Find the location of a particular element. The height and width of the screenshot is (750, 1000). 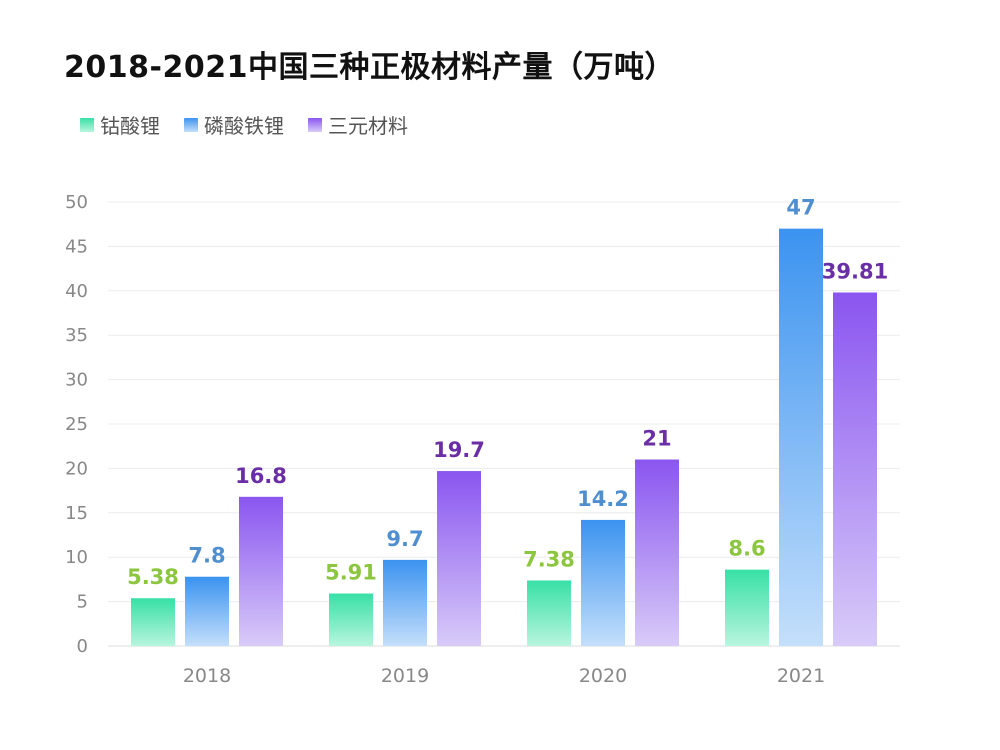

legend-item-ncm: 三元材料 is located at coordinates (358, 124).